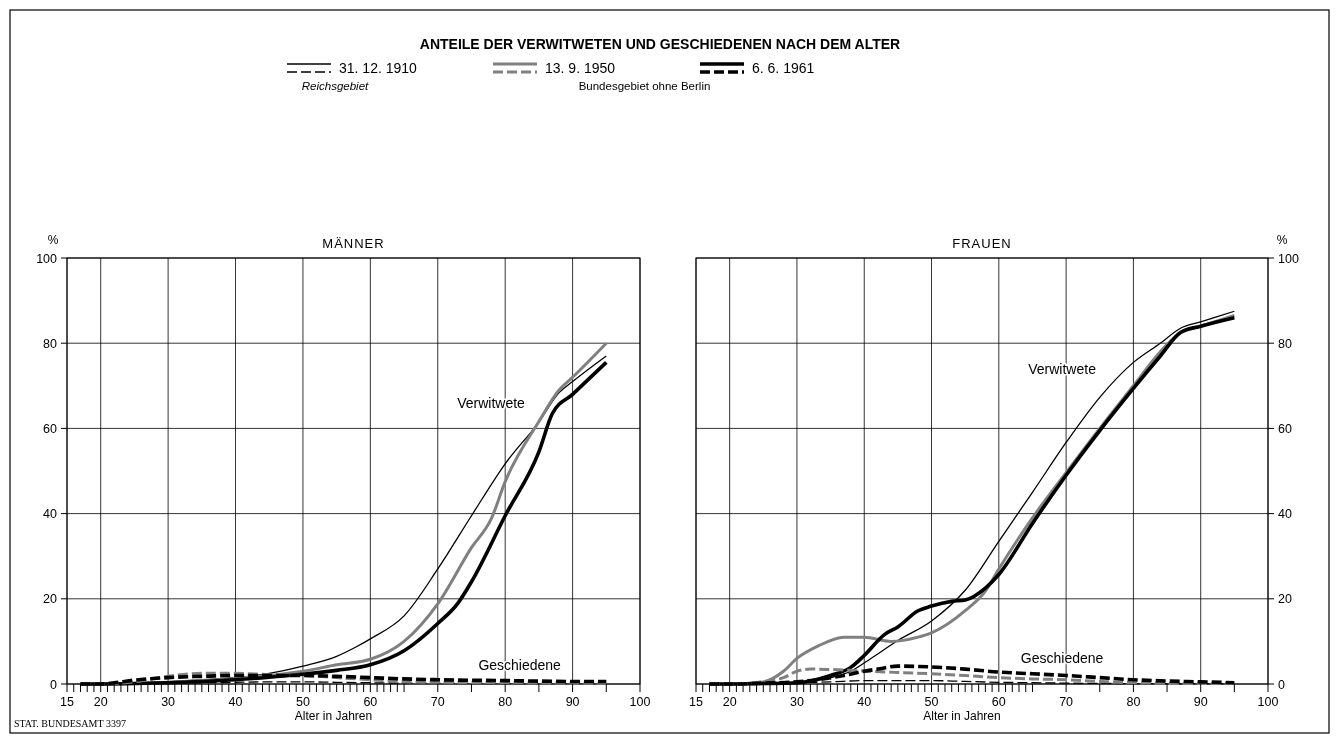  What do you see at coordinates (1288, 258) in the screenshot?
I see `y2-tick-label: 100` at bounding box center [1288, 258].